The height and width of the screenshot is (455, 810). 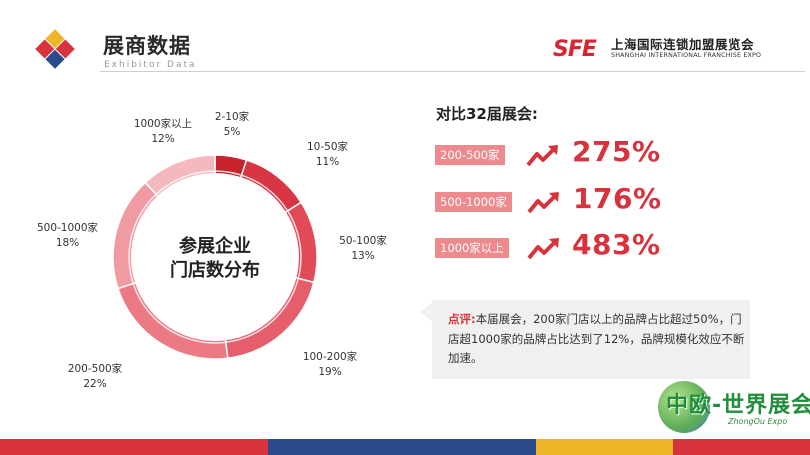 What do you see at coordinates (575, 49) in the screenshot?
I see `brand-mark: SFE` at bounding box center [575, 49].